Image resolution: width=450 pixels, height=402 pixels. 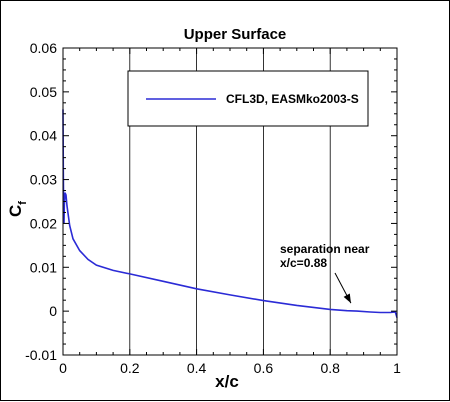 What do you see at coordinates (23, 203) in the screenshot?
I see `y-axis-label-subscript: f` at bounding box center [23, 203].